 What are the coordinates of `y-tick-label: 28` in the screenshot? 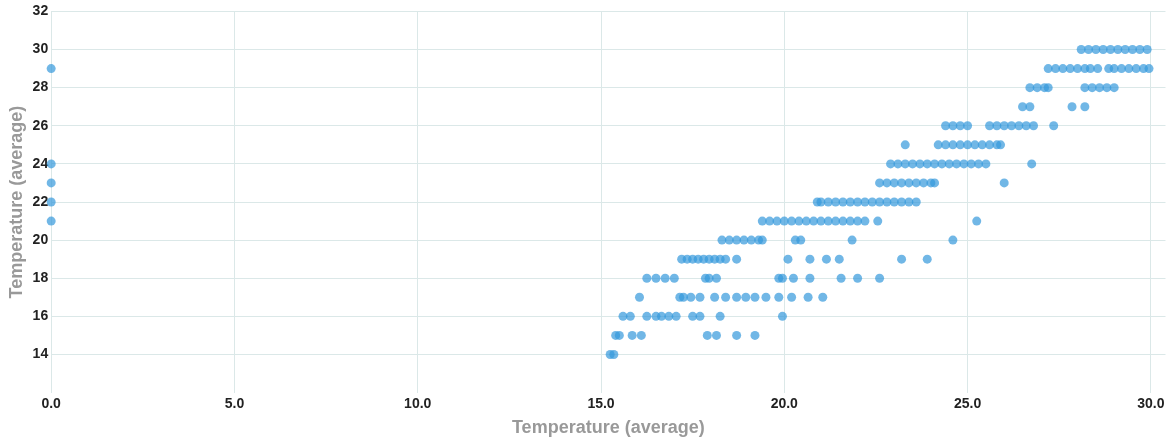 It's located at (40, 86).